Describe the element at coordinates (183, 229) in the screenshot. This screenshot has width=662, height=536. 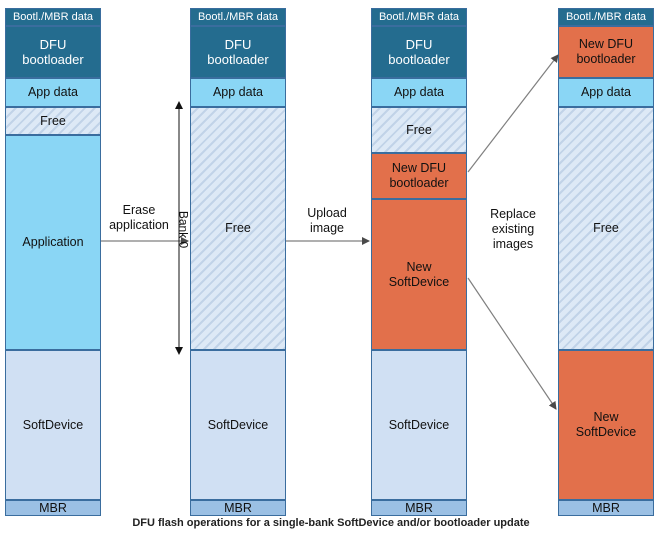
I see `bank-0-label: Bank 0` at that location.